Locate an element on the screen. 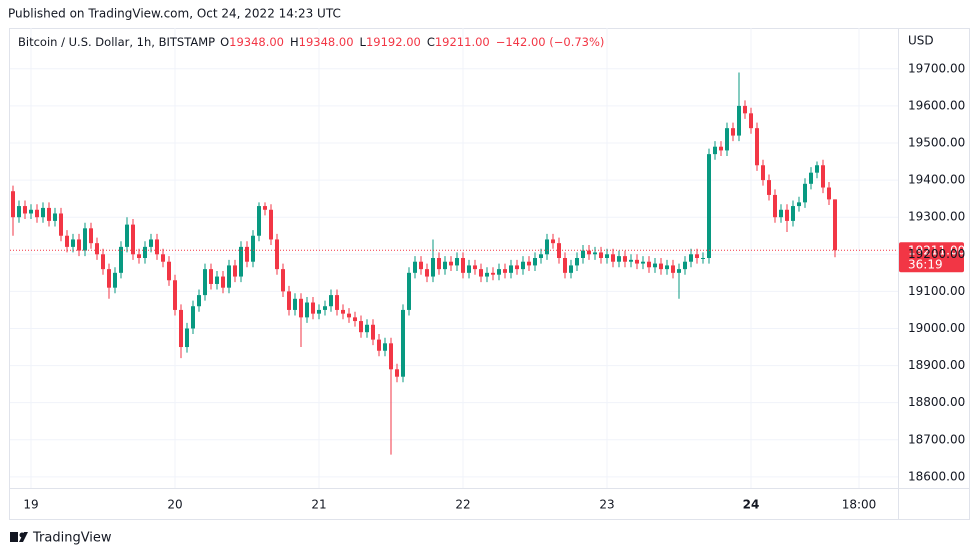 This screenshot has width=979, height=555. ohlc-value: 19211.00 is located at coordinates (462, 42).